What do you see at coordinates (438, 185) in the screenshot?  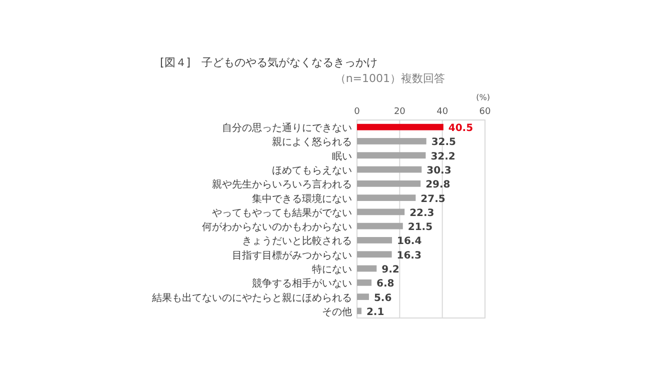 I see `data-label: 29.8` at bounding box center [438, 185].